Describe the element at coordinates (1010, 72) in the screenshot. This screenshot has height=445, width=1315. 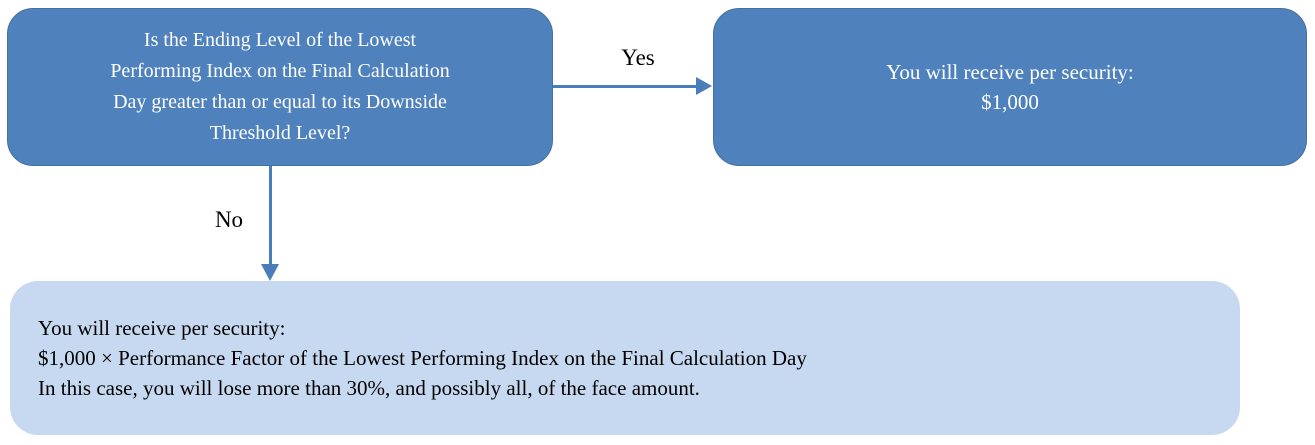
I see `yes-outcome-line: You will receive per security:` at that location.